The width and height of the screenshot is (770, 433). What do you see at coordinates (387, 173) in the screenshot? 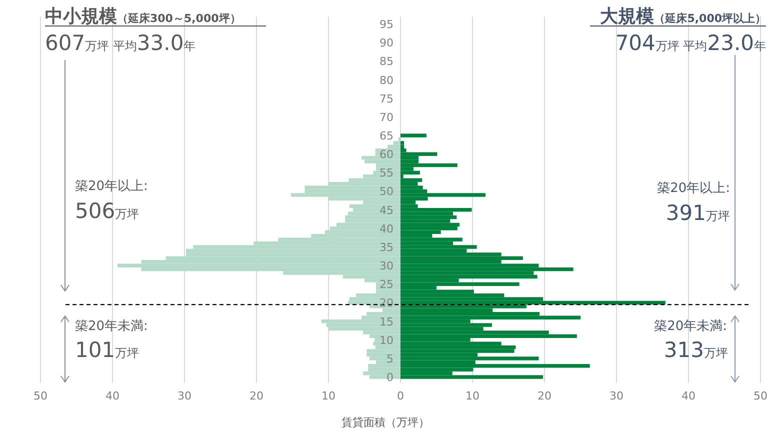
I see `y-tick-label: 55` at bounding box center [387, 173].